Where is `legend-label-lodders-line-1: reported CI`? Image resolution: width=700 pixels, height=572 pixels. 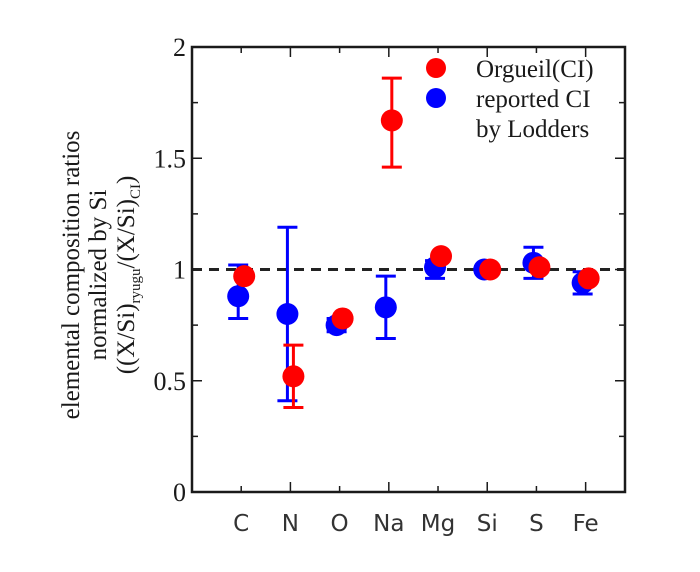
legend-label-lodders-line-1: reported CI is located at coordinates (533, 99).